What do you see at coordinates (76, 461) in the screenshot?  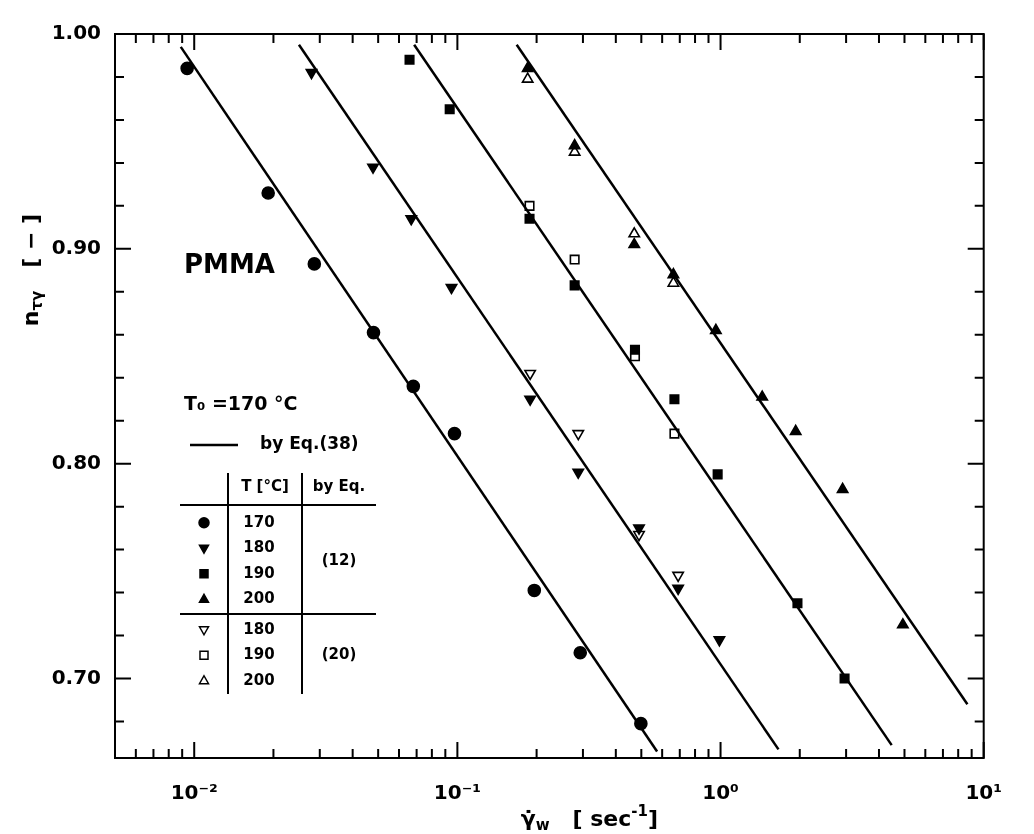 I see `y-tick-label: 0.80` at bounding box center [76, 461].